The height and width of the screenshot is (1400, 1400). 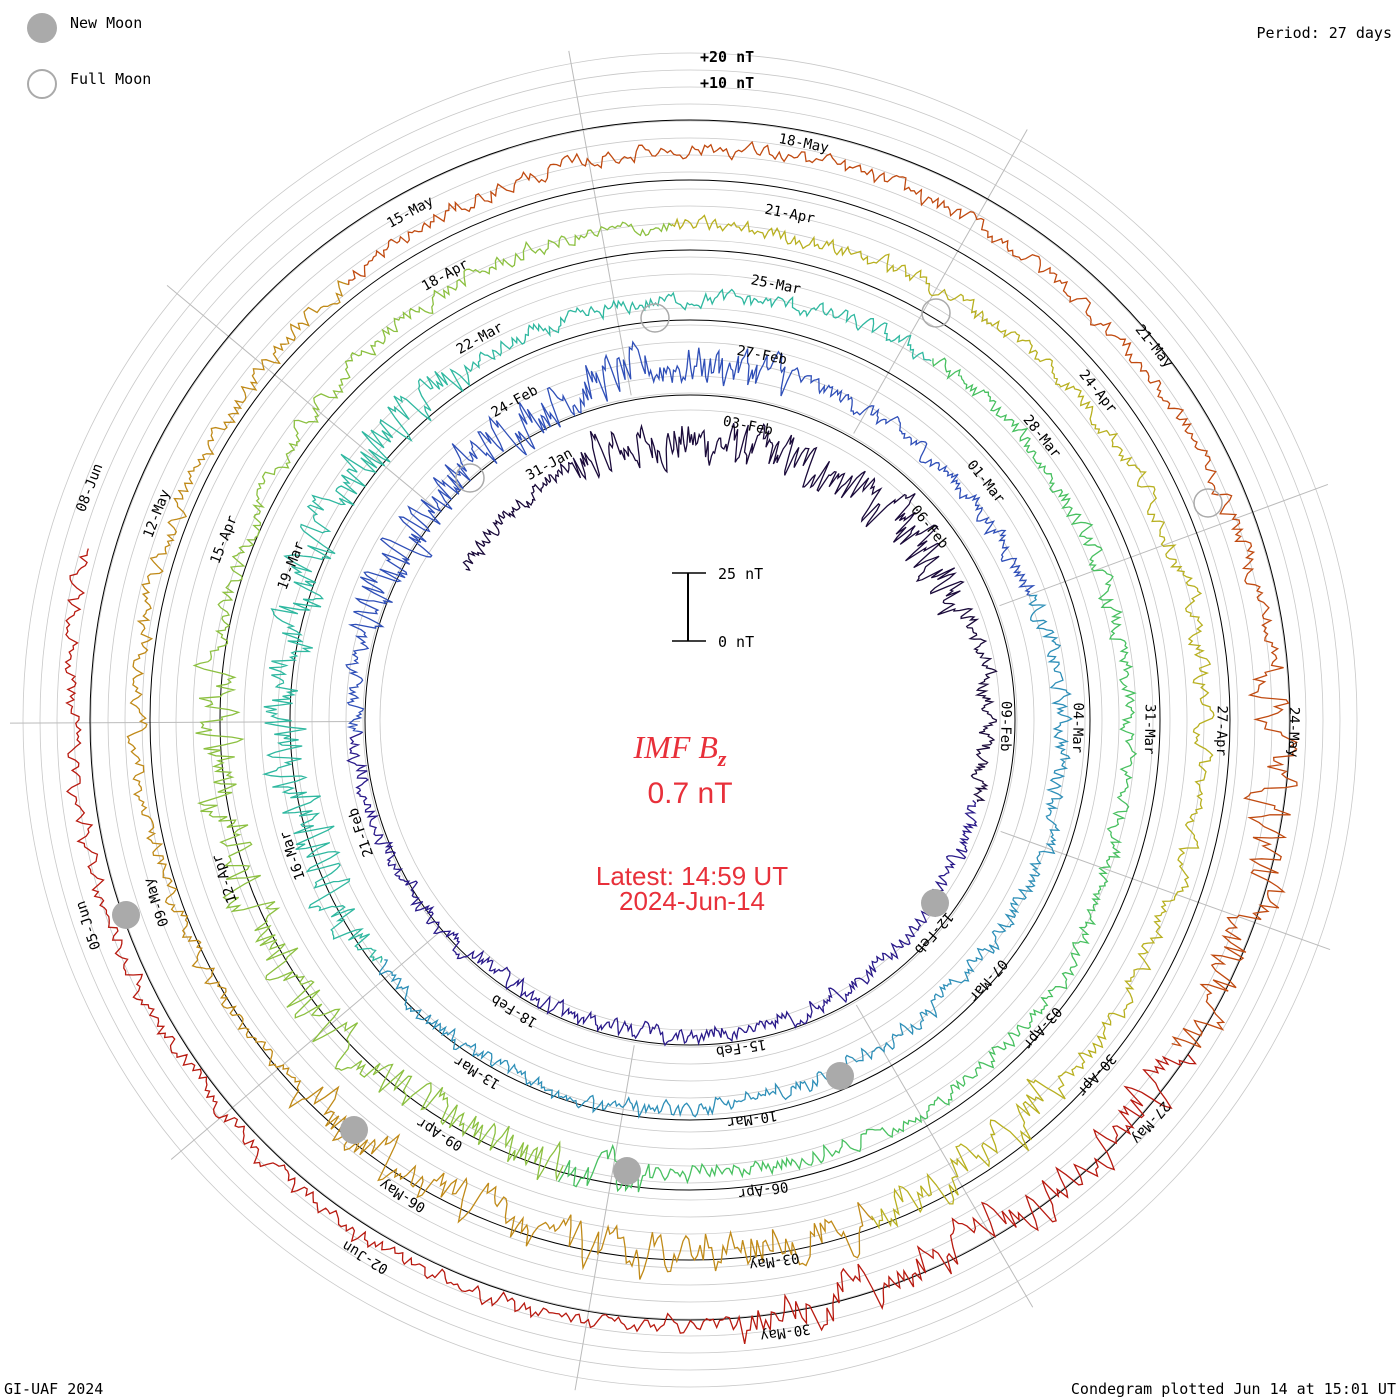 What do you see at coordinates (1077, 727) in the screenshot?
I see `date-label: 04-Mar` at bounding box center [1077, 727].